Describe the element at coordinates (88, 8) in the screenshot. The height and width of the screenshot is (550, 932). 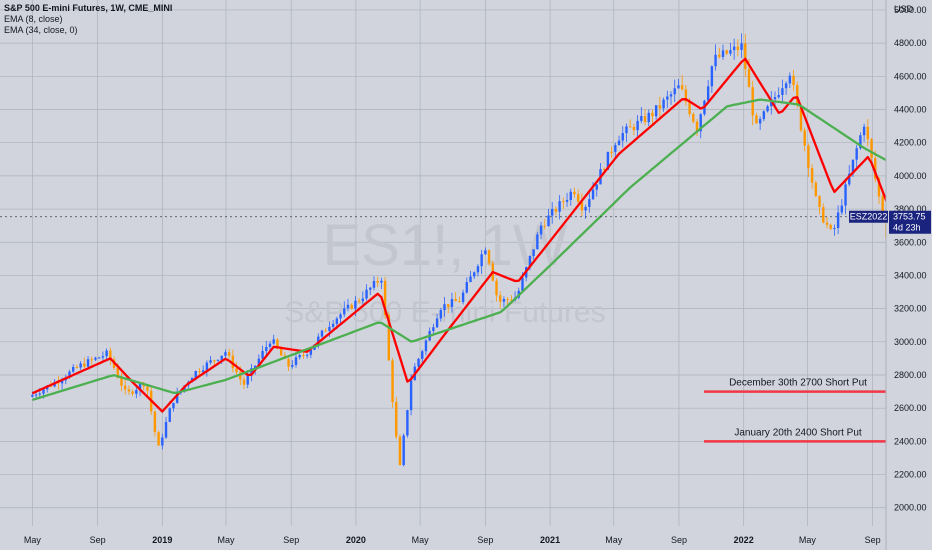
I see `legend-title: S&P 500 E-mini Futures, 1W, CME_MINI` at that location.